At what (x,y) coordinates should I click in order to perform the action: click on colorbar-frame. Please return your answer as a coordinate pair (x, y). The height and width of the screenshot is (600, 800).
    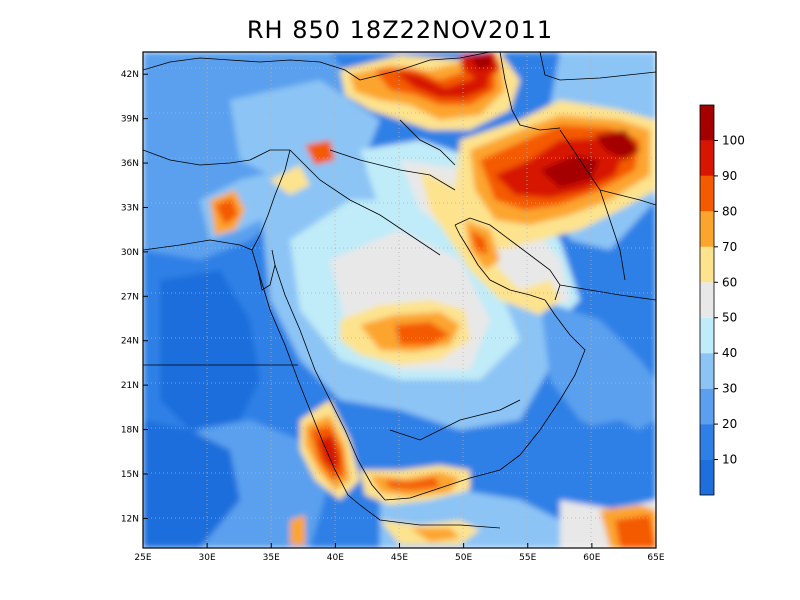
    Looking at the image, I should click on (707, 300).